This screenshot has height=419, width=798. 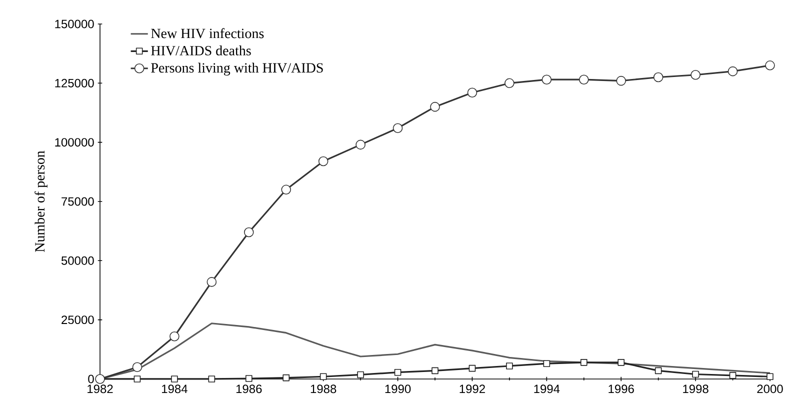 What do you see at coordinates (547, 389) in the screenshot?
I see `x-tick-label: 1994` at bounding box center [547, 389].